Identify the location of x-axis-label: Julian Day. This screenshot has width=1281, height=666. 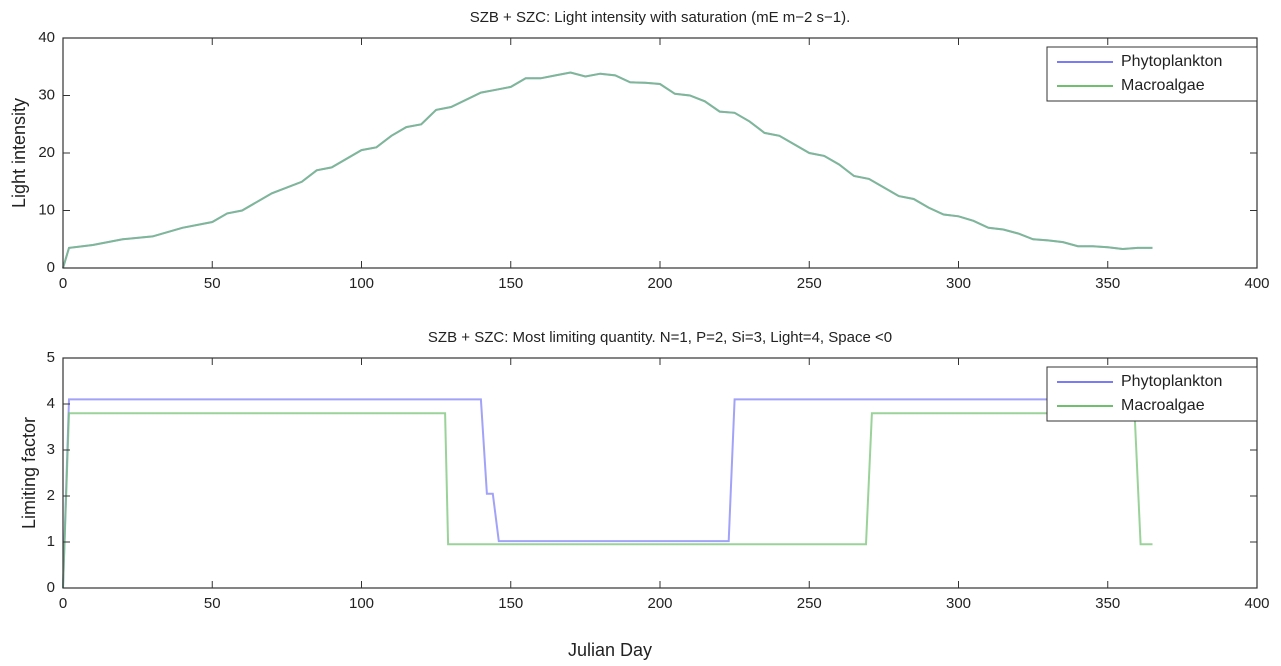
(610, 650).